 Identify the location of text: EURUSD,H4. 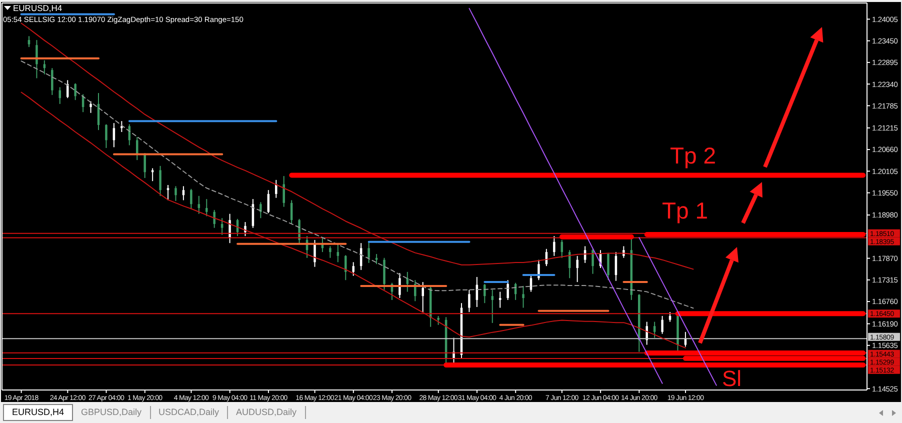
(38, 412).